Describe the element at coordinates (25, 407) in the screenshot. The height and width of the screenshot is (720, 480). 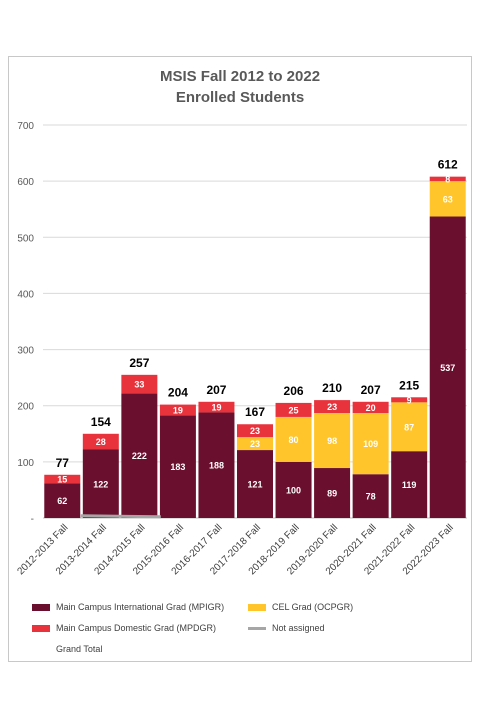
I see `y-tick-label: 200` at that location.